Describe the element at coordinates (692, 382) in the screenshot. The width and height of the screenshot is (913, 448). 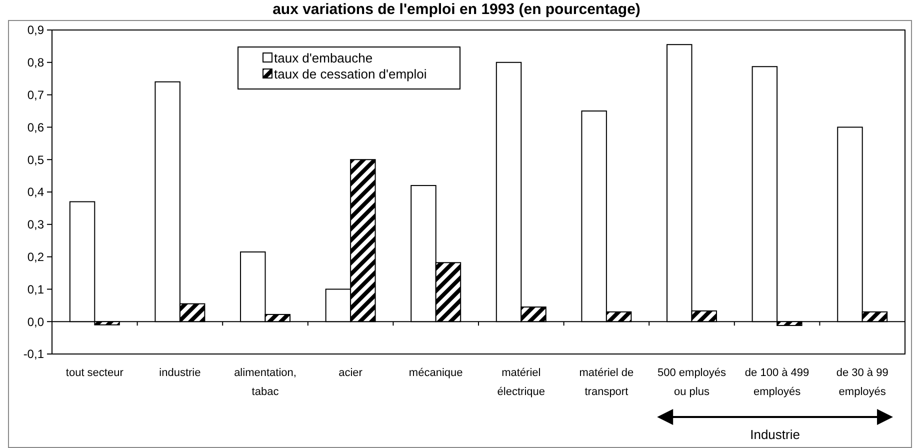
I see `x-tick-label: 500 employés ou plus` at that location.